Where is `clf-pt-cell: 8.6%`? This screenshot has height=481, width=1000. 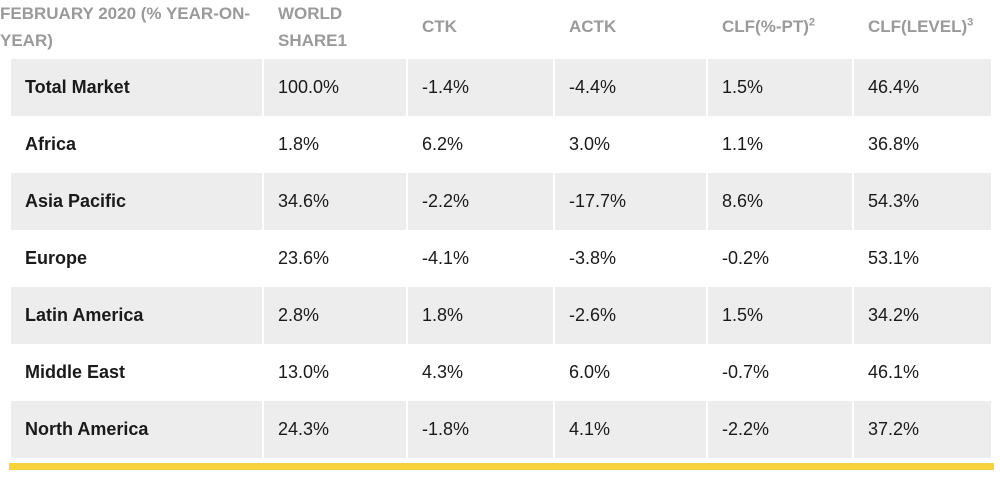
clf-pt-cell: 8.6% is located at coordinates (781, 201).